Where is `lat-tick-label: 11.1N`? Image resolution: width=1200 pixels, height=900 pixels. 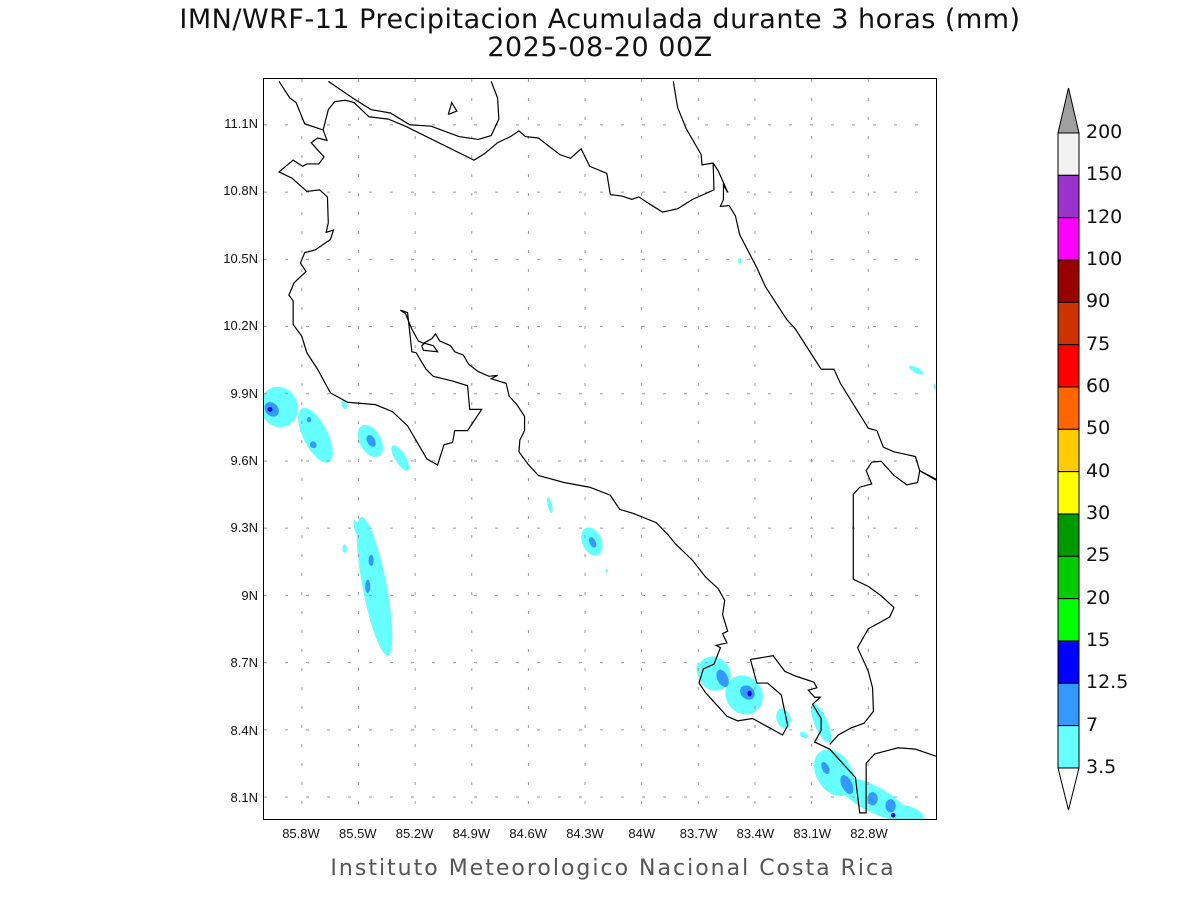 lat-tick-label: 11.1N is located at coordinates (241, 123).